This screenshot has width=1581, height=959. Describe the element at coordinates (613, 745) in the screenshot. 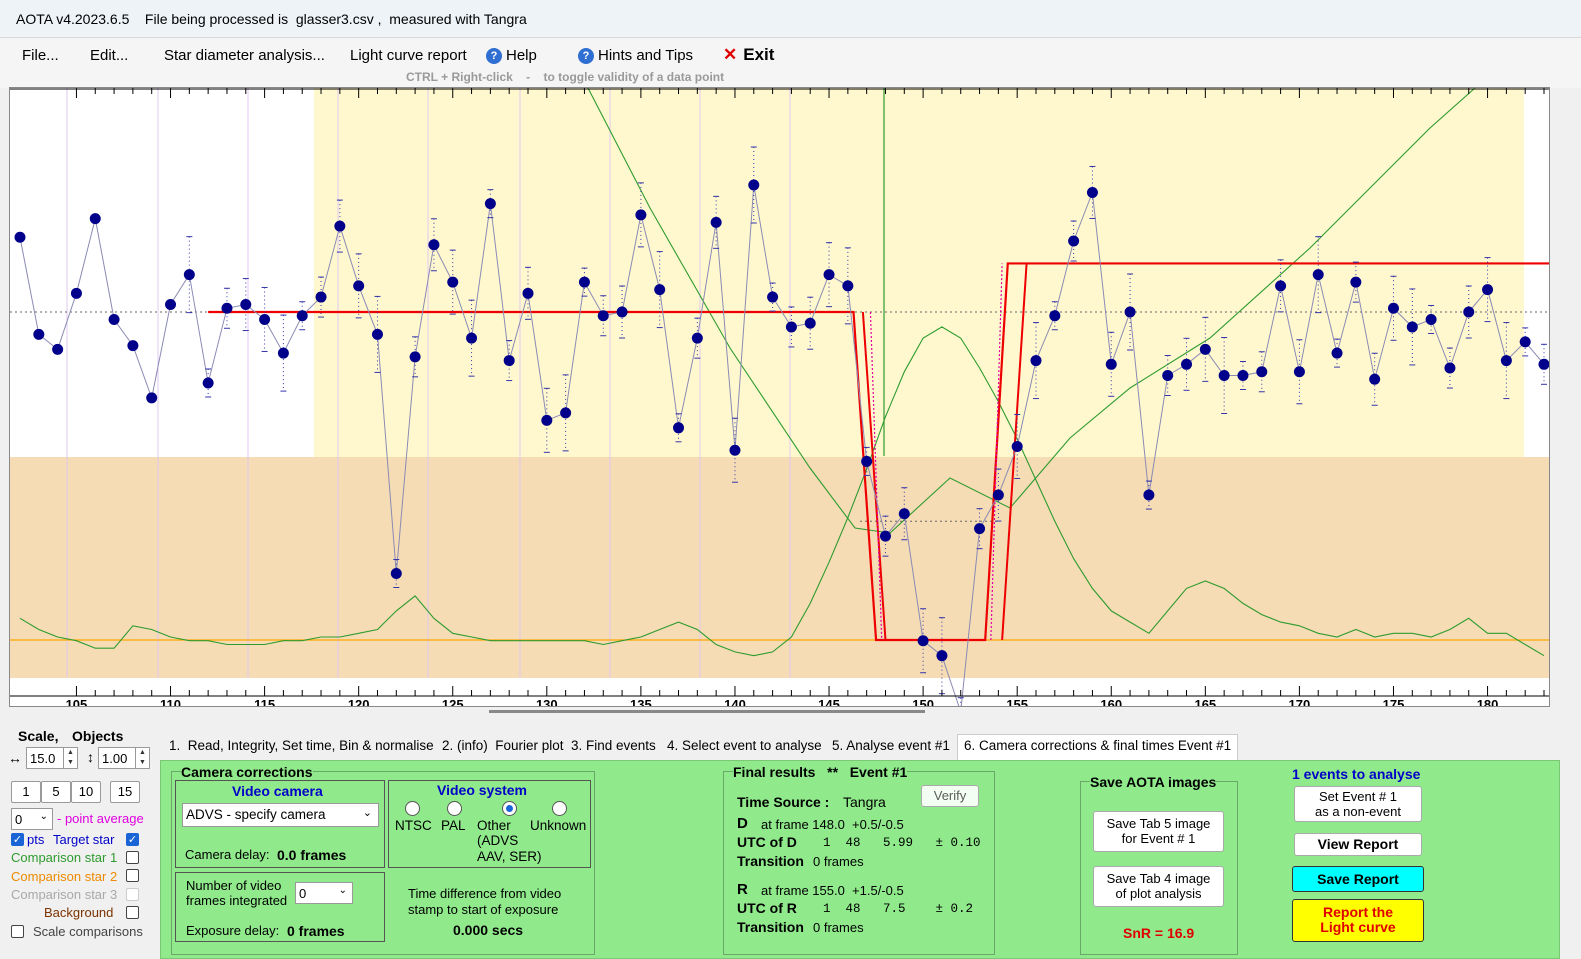

I see `tab-find-events: 3. Find events` at that location.